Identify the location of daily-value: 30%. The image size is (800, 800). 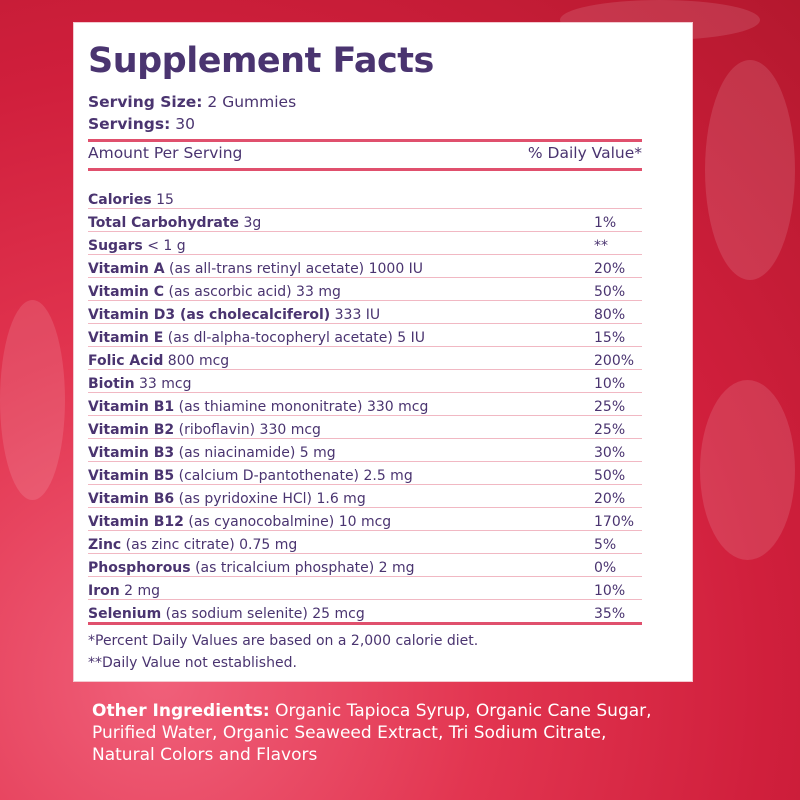
(610, 453).